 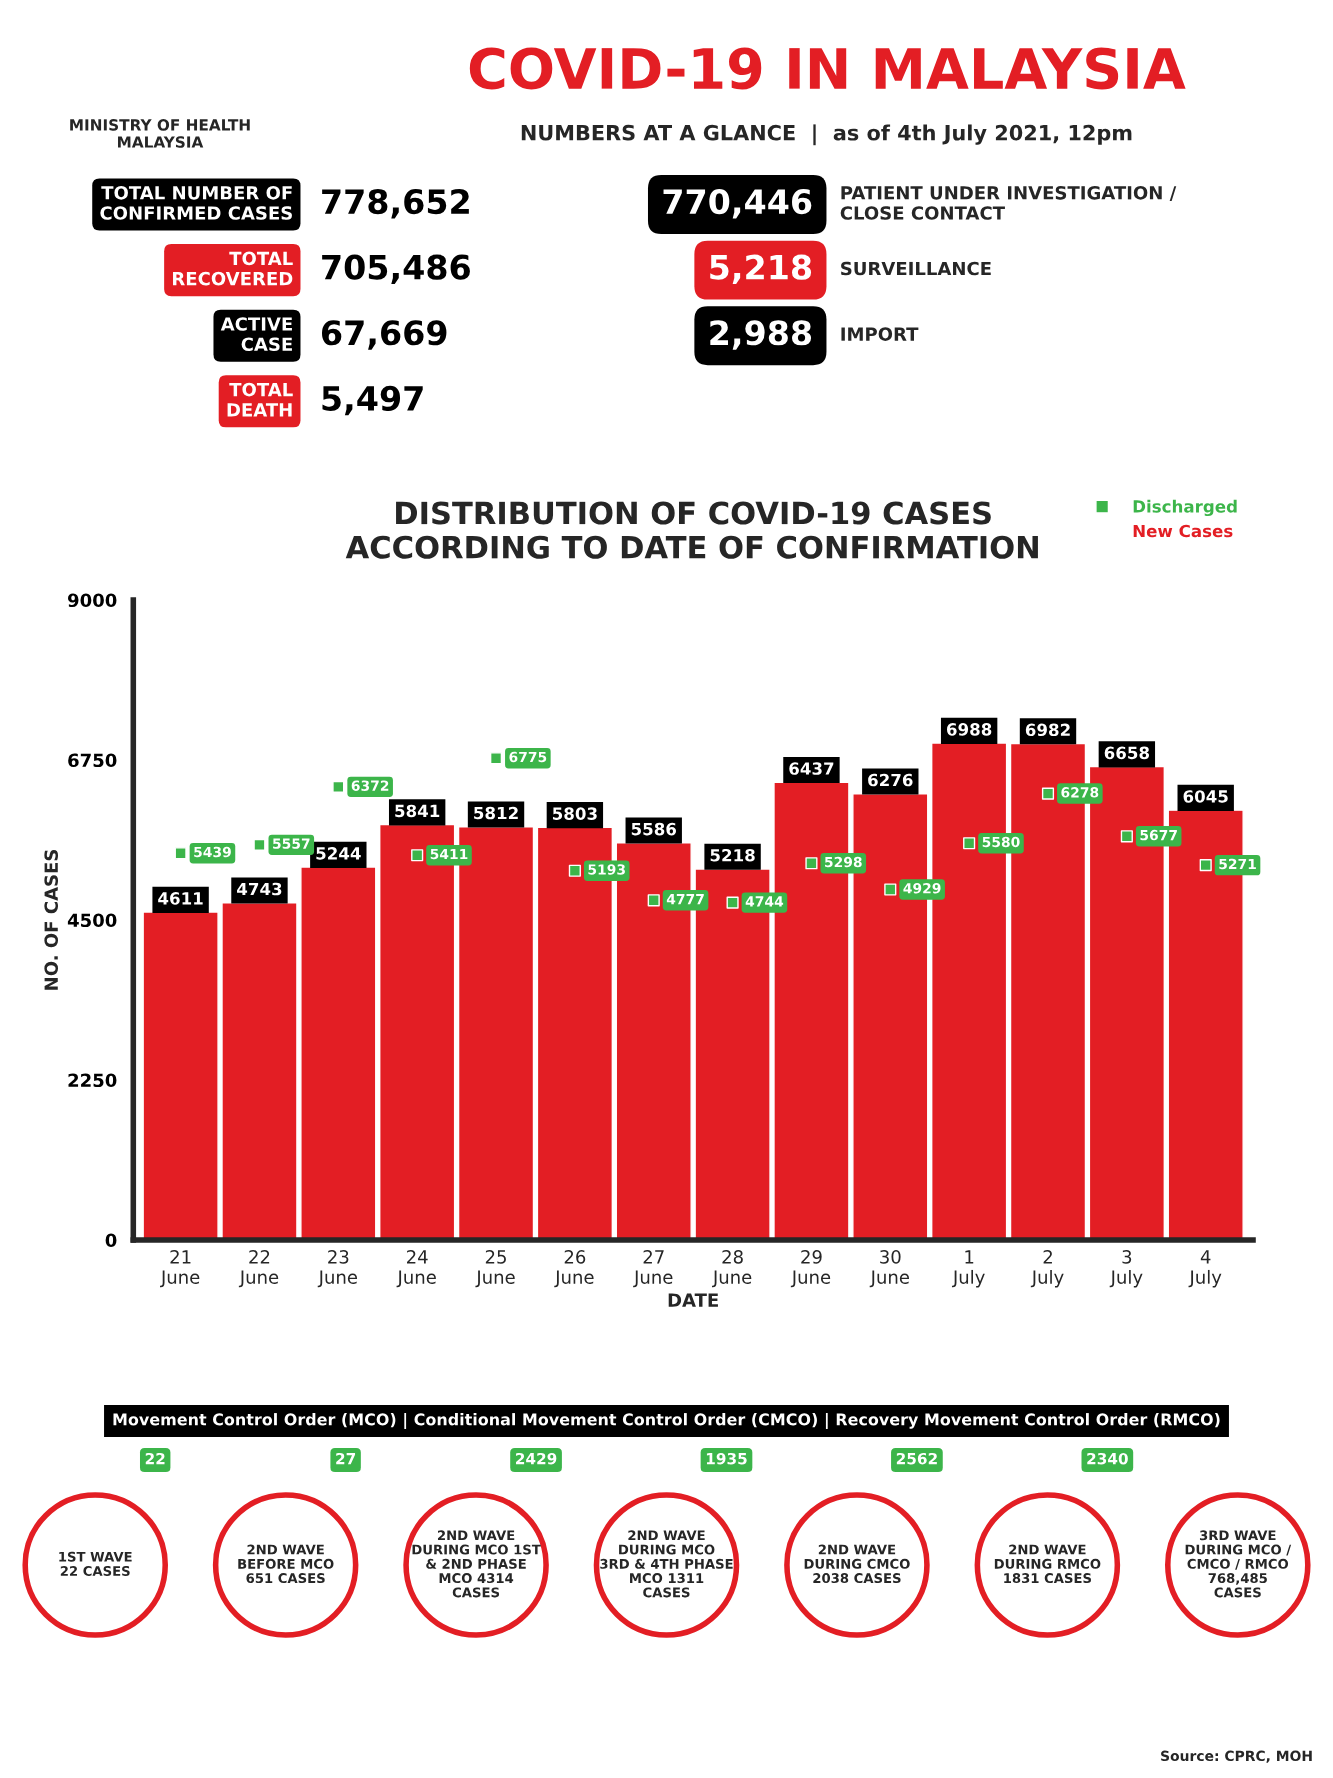 What do you see at coordinates (1185, 508) in the screenshot?
I see `legend-label: Discharged` at bounding box center [1185, 508].